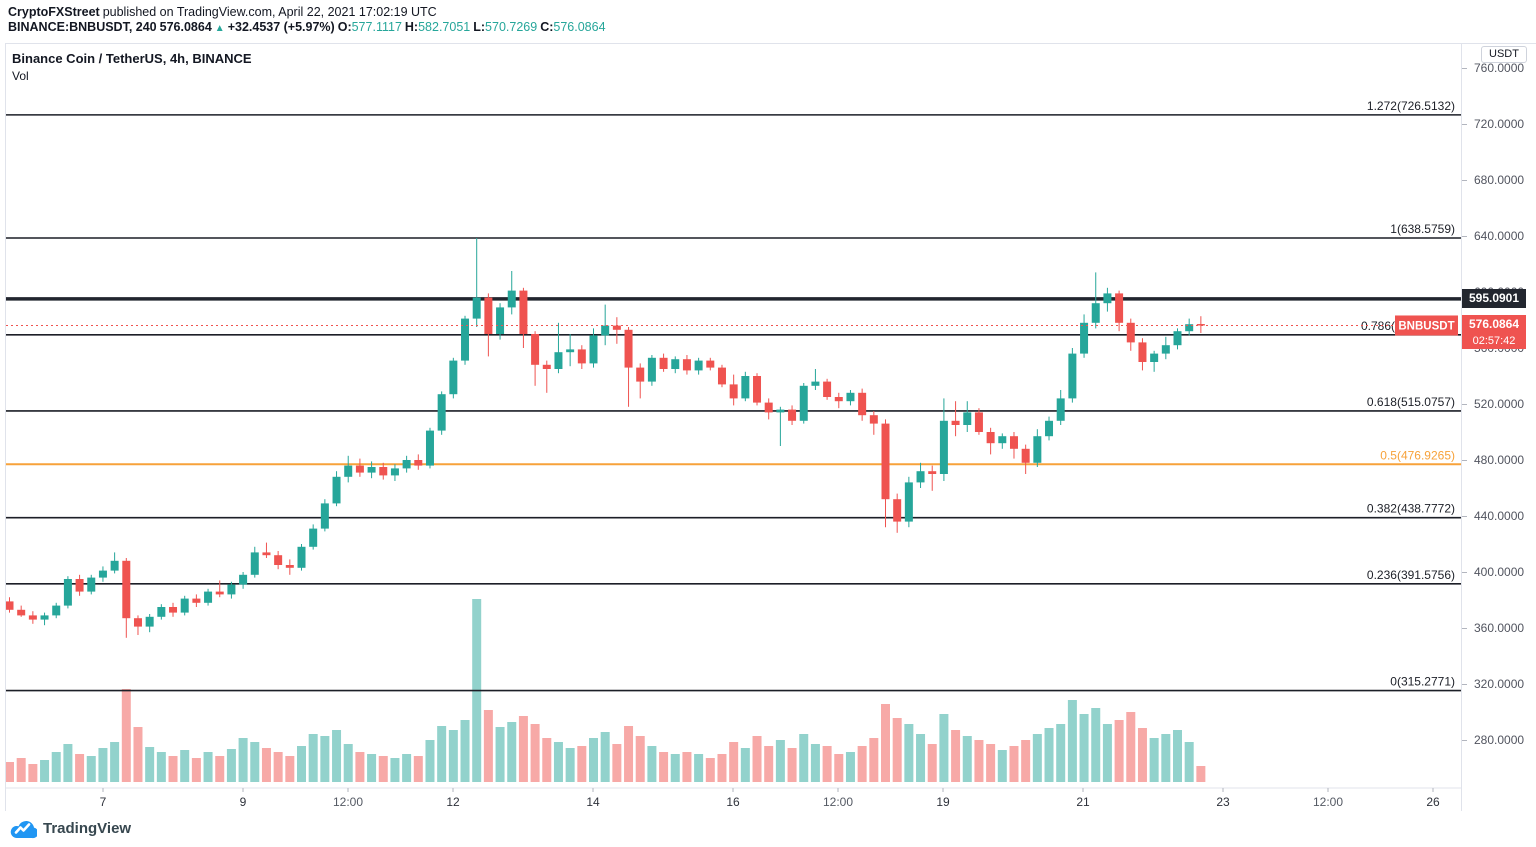 This screenshot has height=847, width=1536. Describe the element at coordinates (1499, 740) in the screenshot. I see `price-tick-label: 280.0000` at that location.